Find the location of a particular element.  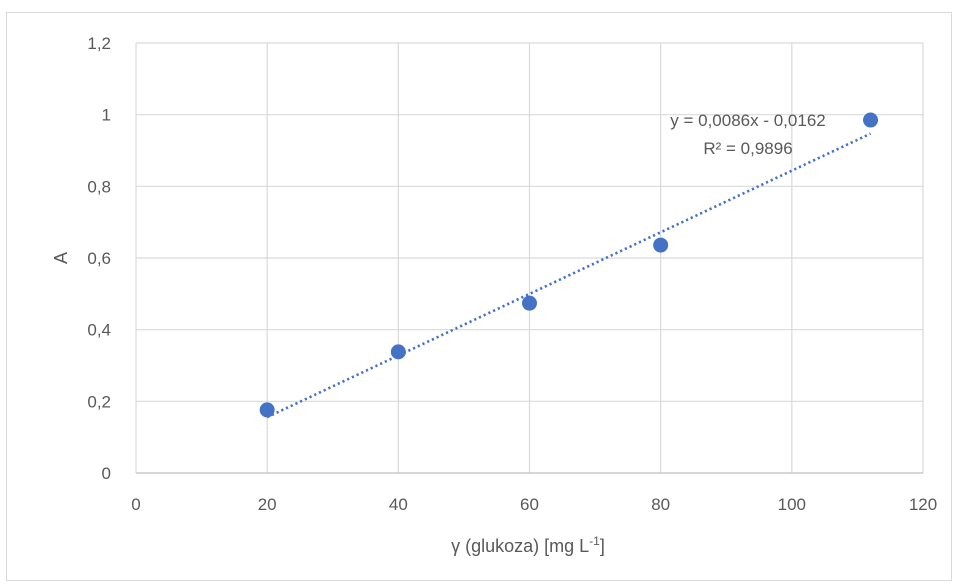

x-tick-label: 0 is located at coordinates (135, 504).